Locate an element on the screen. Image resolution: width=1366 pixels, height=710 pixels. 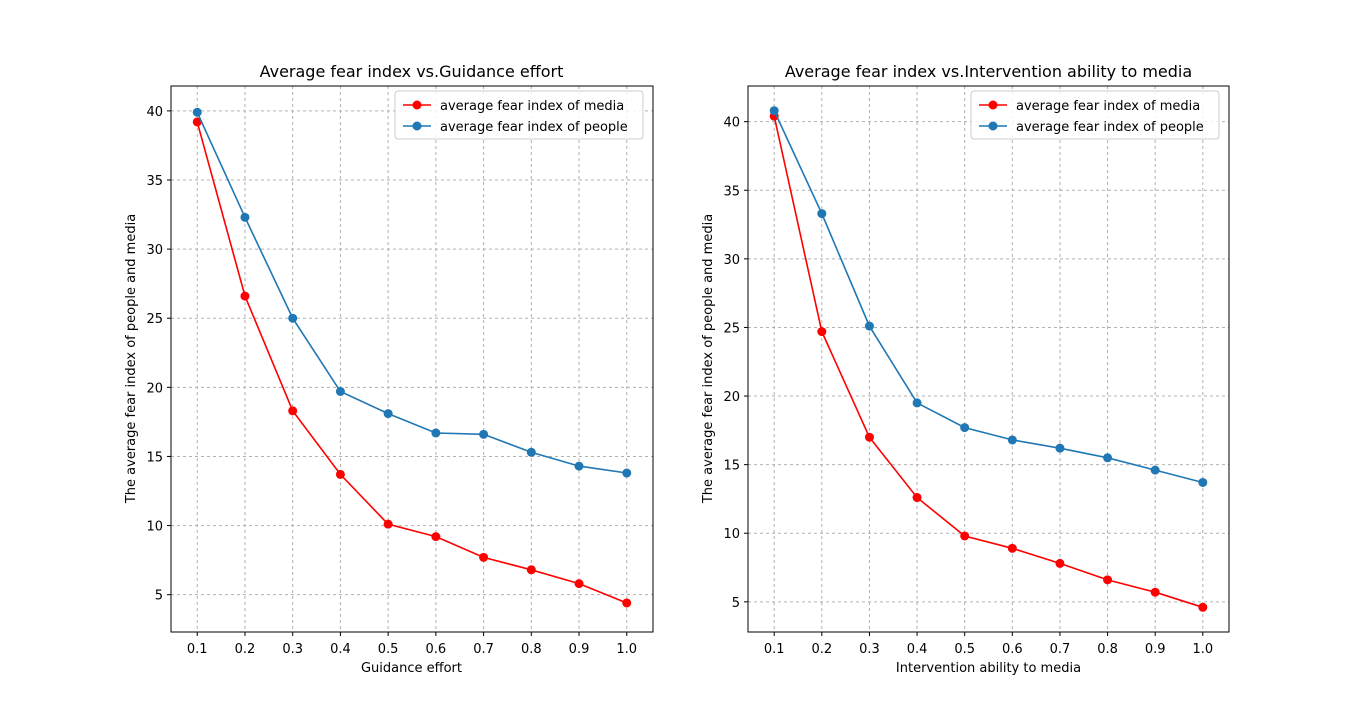
y-tick-label: 40 is located at coordinates (731, 123).